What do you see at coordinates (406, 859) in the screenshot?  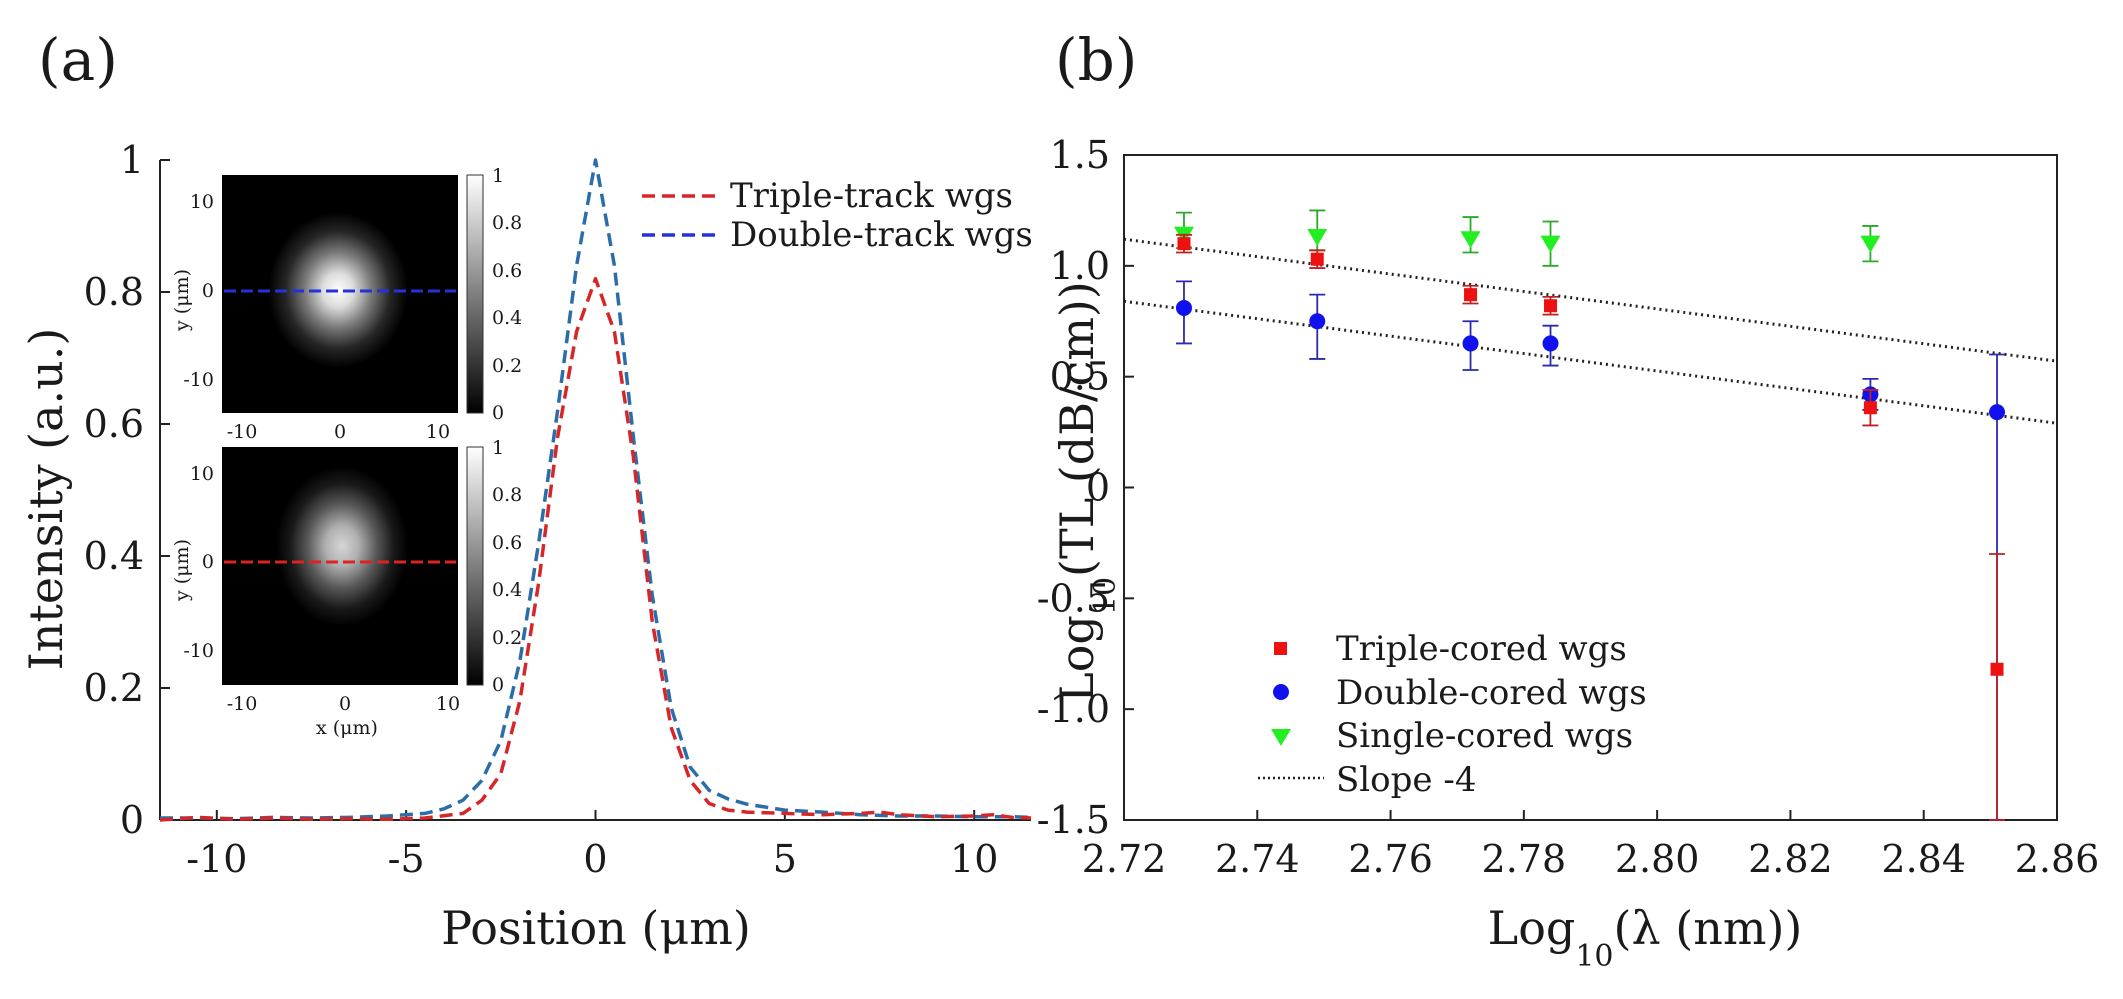 I see `panel-a-x-tick-label: -5` at bounding box center [406, 859].